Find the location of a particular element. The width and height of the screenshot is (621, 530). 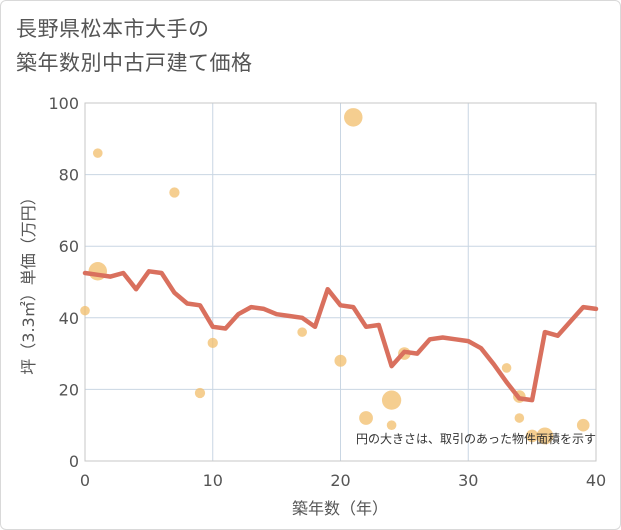

y-axis-title: 坪（3.3㎡）単価（万円） is located at coordinates (28, 281).